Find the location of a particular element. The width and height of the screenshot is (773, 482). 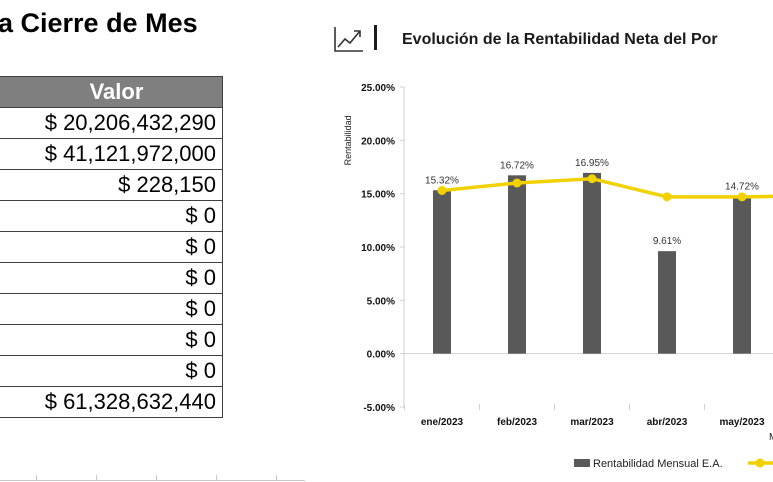

column-header-valor: Valor is located at coordinates (111, 92).